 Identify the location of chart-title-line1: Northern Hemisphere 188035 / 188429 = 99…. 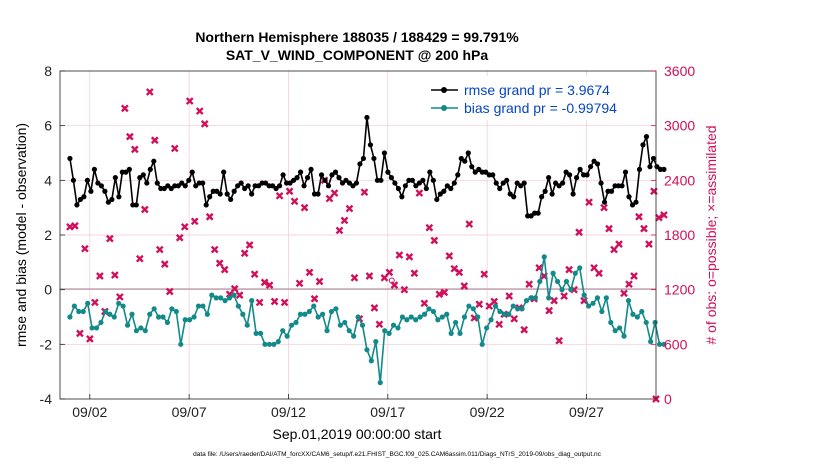
(357, 37).